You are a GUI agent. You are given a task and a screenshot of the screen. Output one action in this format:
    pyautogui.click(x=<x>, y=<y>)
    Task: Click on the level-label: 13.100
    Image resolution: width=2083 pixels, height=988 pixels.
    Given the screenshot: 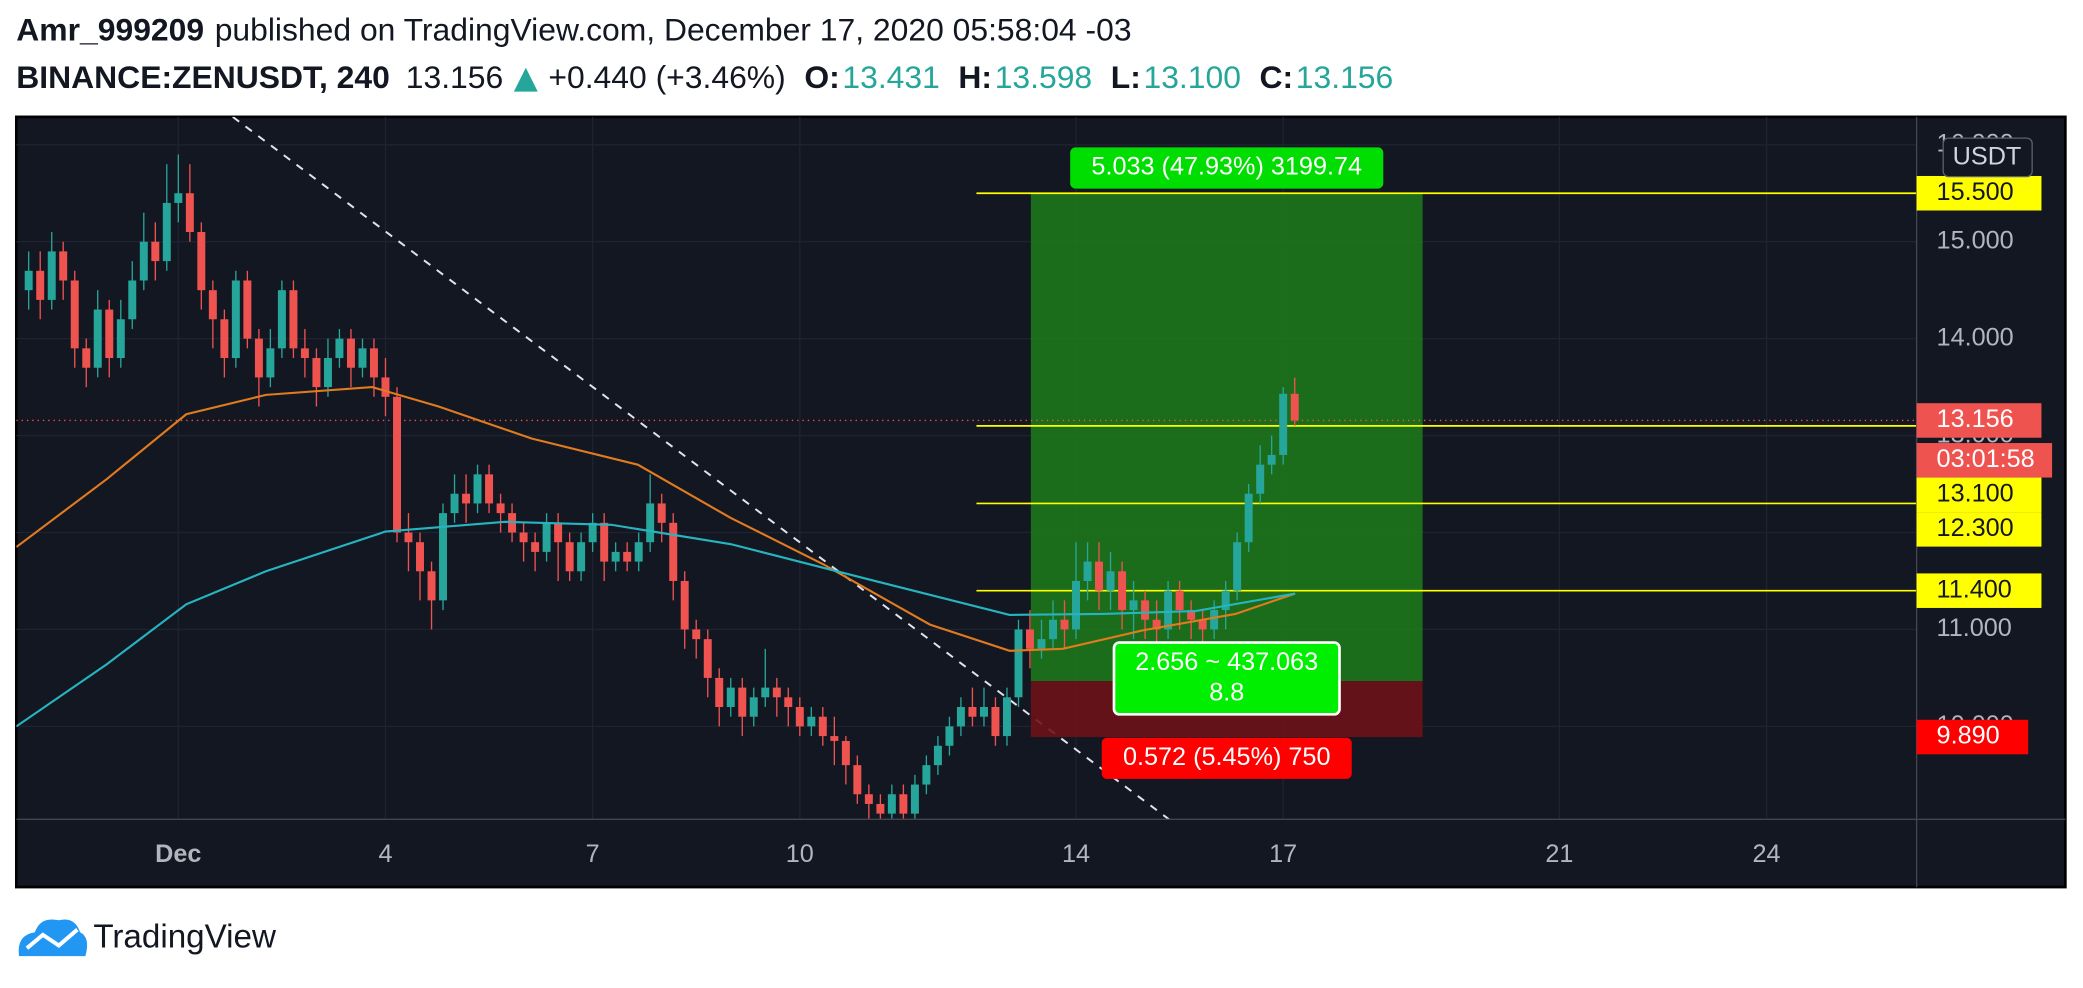 What is the action you would take?
    pyautogui.click(x=1975, y=493)
    